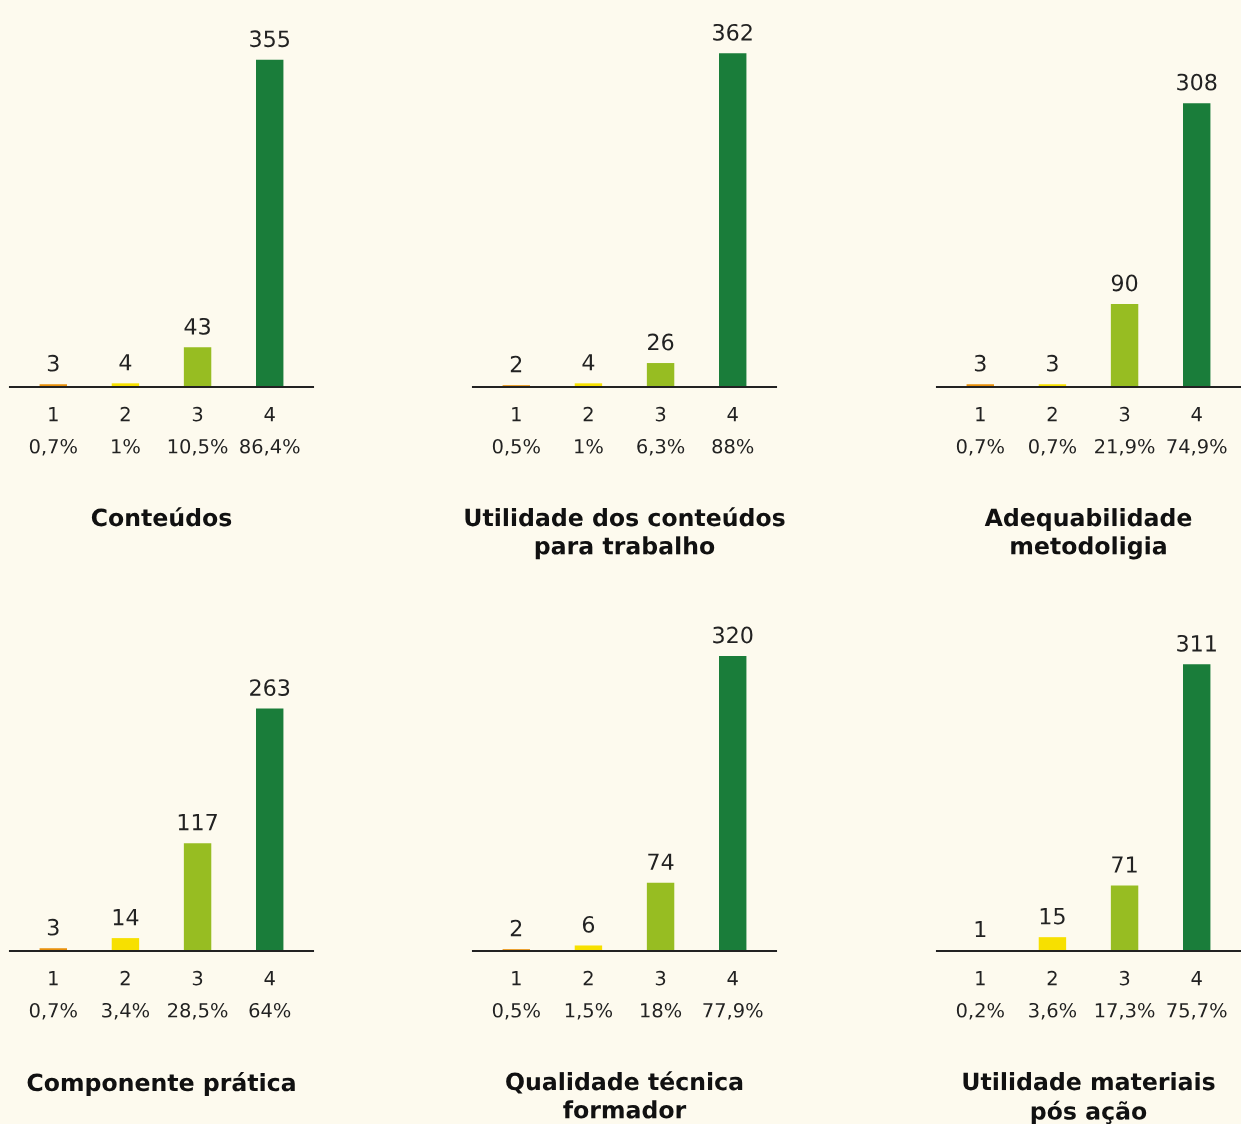  I want to click on x-tick-label: 4 64%, so click(270, 994).